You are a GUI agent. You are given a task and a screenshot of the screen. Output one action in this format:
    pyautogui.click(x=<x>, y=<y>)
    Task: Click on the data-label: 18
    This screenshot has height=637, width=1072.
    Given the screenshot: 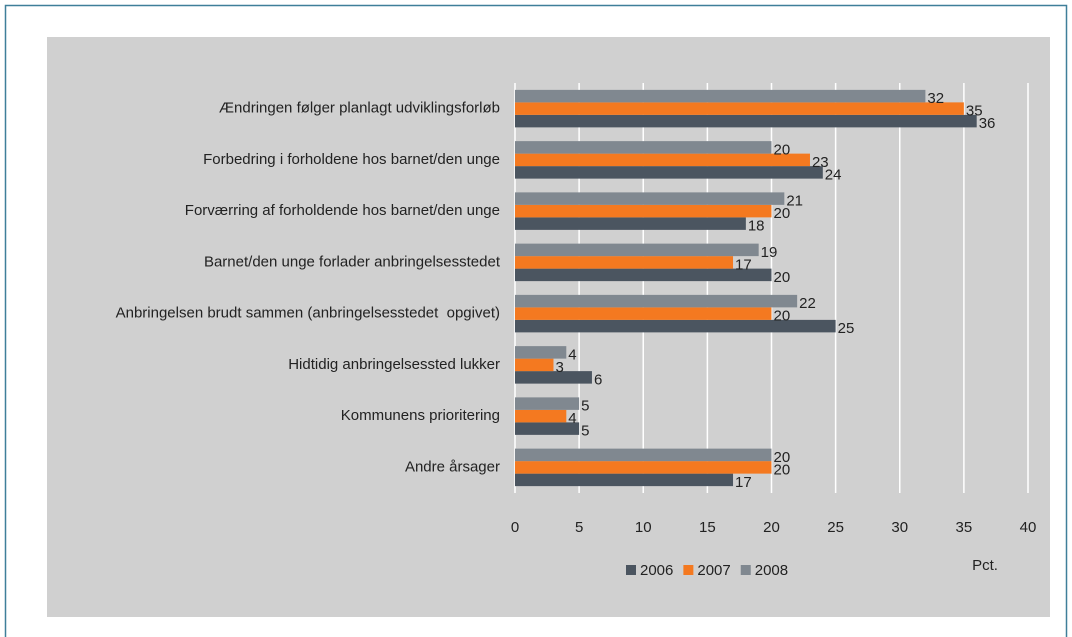 What is the action you would take?
    pyautogui.click(x=756, y=226)
    